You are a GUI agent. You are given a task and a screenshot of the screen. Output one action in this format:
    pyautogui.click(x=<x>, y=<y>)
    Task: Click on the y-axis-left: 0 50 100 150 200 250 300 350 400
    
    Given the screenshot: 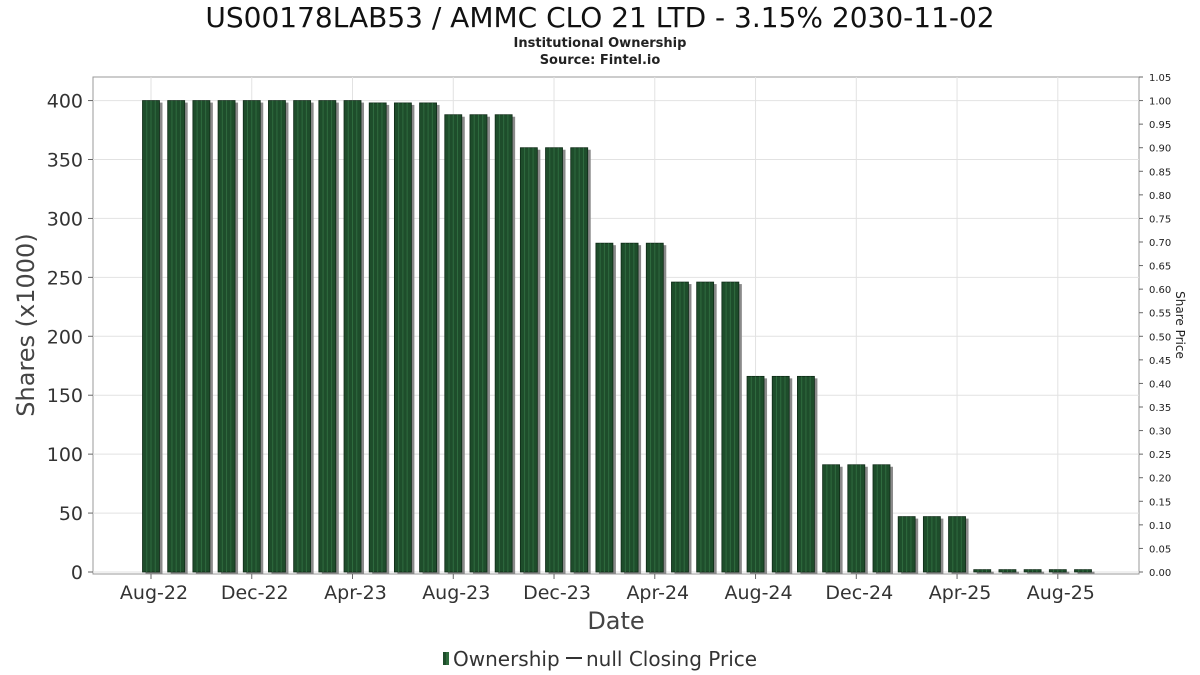 What is the action you would take?
    pyautogui.click(x=70, y=337)
    